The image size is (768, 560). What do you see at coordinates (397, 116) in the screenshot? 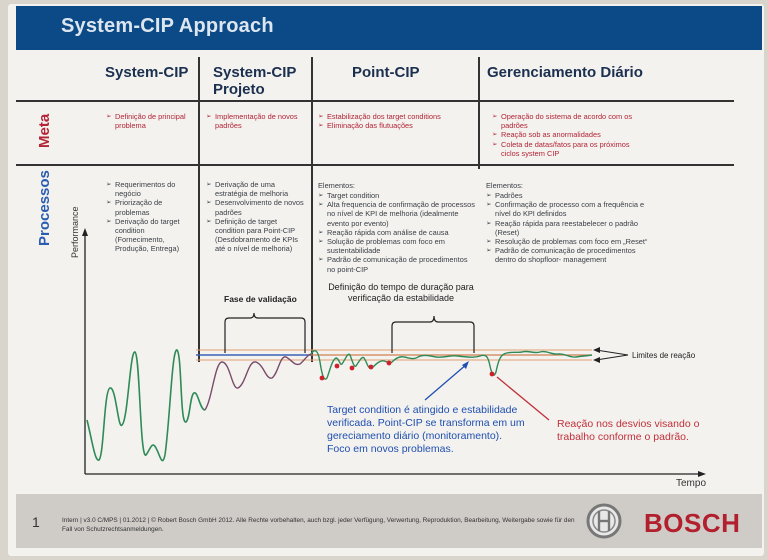
I see `list-item: Estabilização dos target conditions` at bounding box center [397, 116].